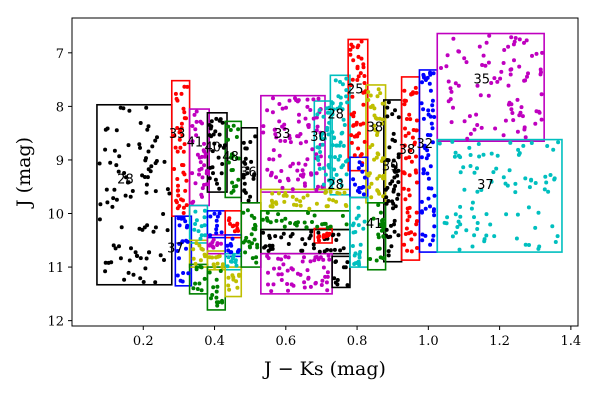  Describe the element at coordinates (24, 173) in the screenshot. I see `y-axis-label: J (mag)` at that location.